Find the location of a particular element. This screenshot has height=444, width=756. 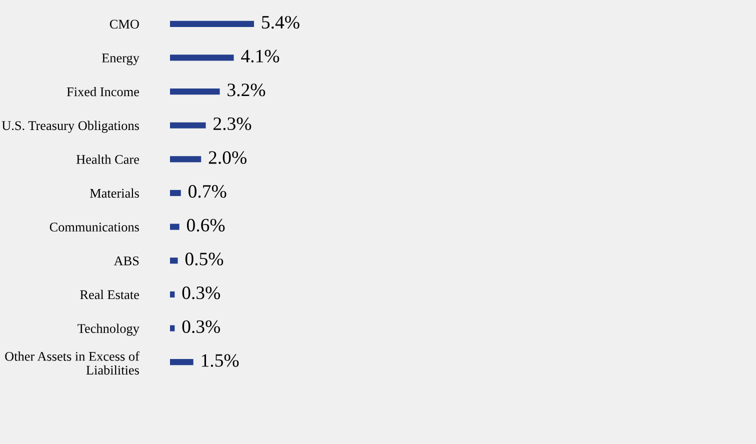

data-label: 2.3% is located at coordinates (233, 123).